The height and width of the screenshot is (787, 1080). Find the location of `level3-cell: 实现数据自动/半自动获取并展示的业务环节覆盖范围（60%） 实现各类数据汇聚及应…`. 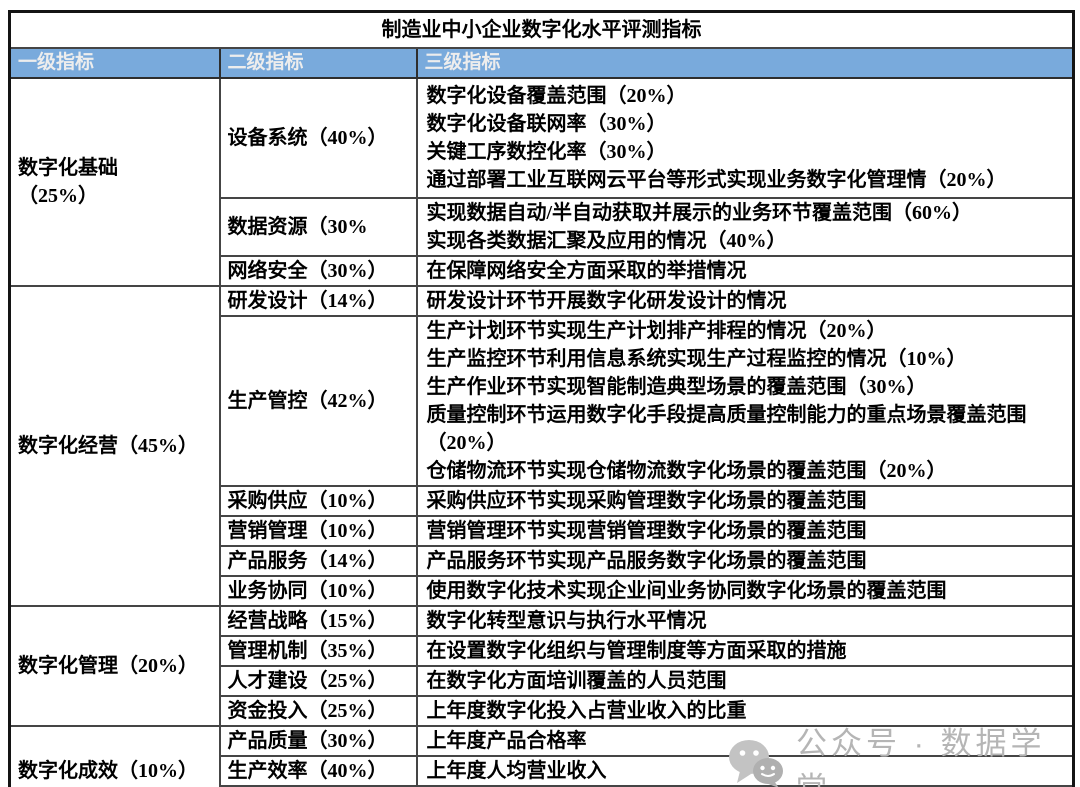

level3-cell: 实现数据自动/半自动获取并展示的业务环节覆盖范围（60%） 实现各类数据汇聚及应… is located at coordinates (745, 227).